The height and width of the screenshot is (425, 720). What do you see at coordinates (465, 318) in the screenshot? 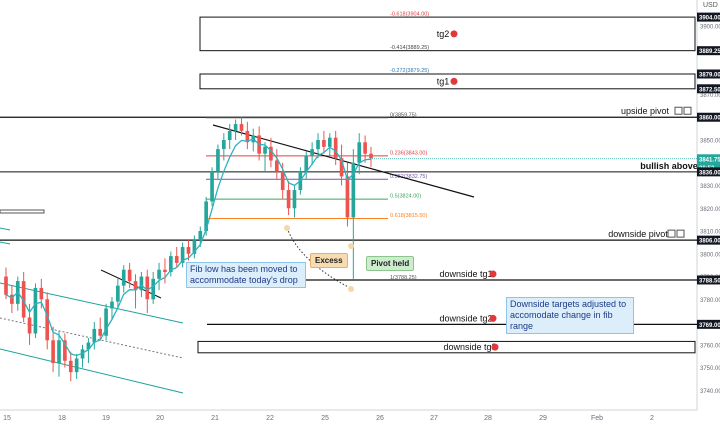
I see `level-label: downside tg2` at bounding box center [465, 318].